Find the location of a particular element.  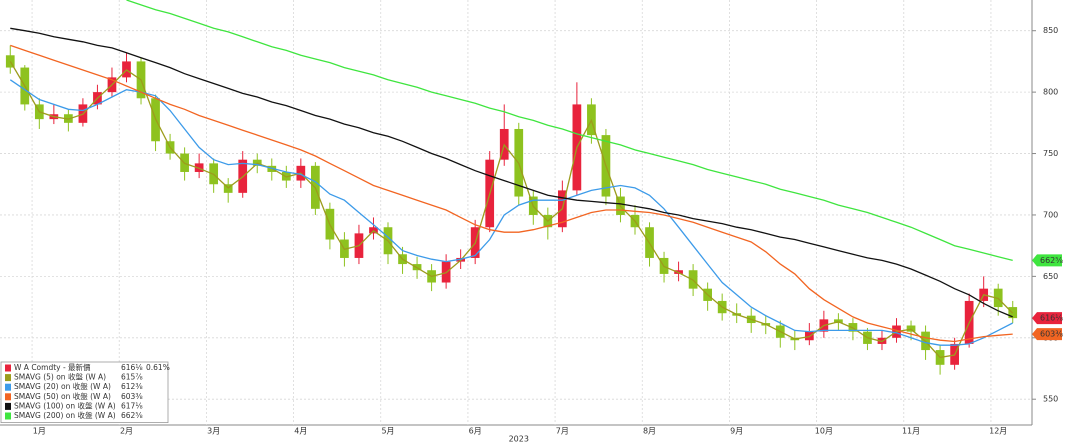

x-tick-label: 5月 is located at coordinates (387, 431).